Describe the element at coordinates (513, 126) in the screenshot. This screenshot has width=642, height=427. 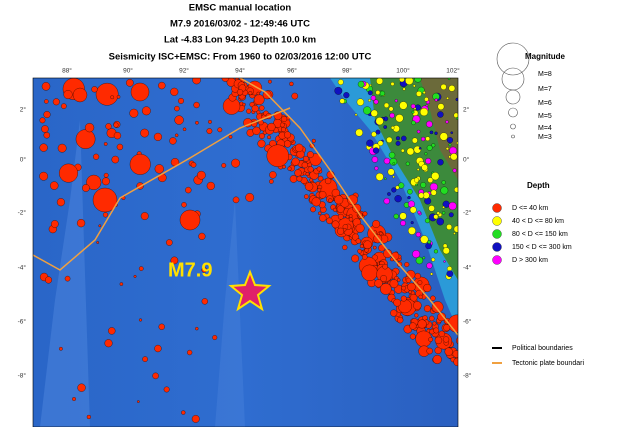
I see `magnitude-symbol` at that location.